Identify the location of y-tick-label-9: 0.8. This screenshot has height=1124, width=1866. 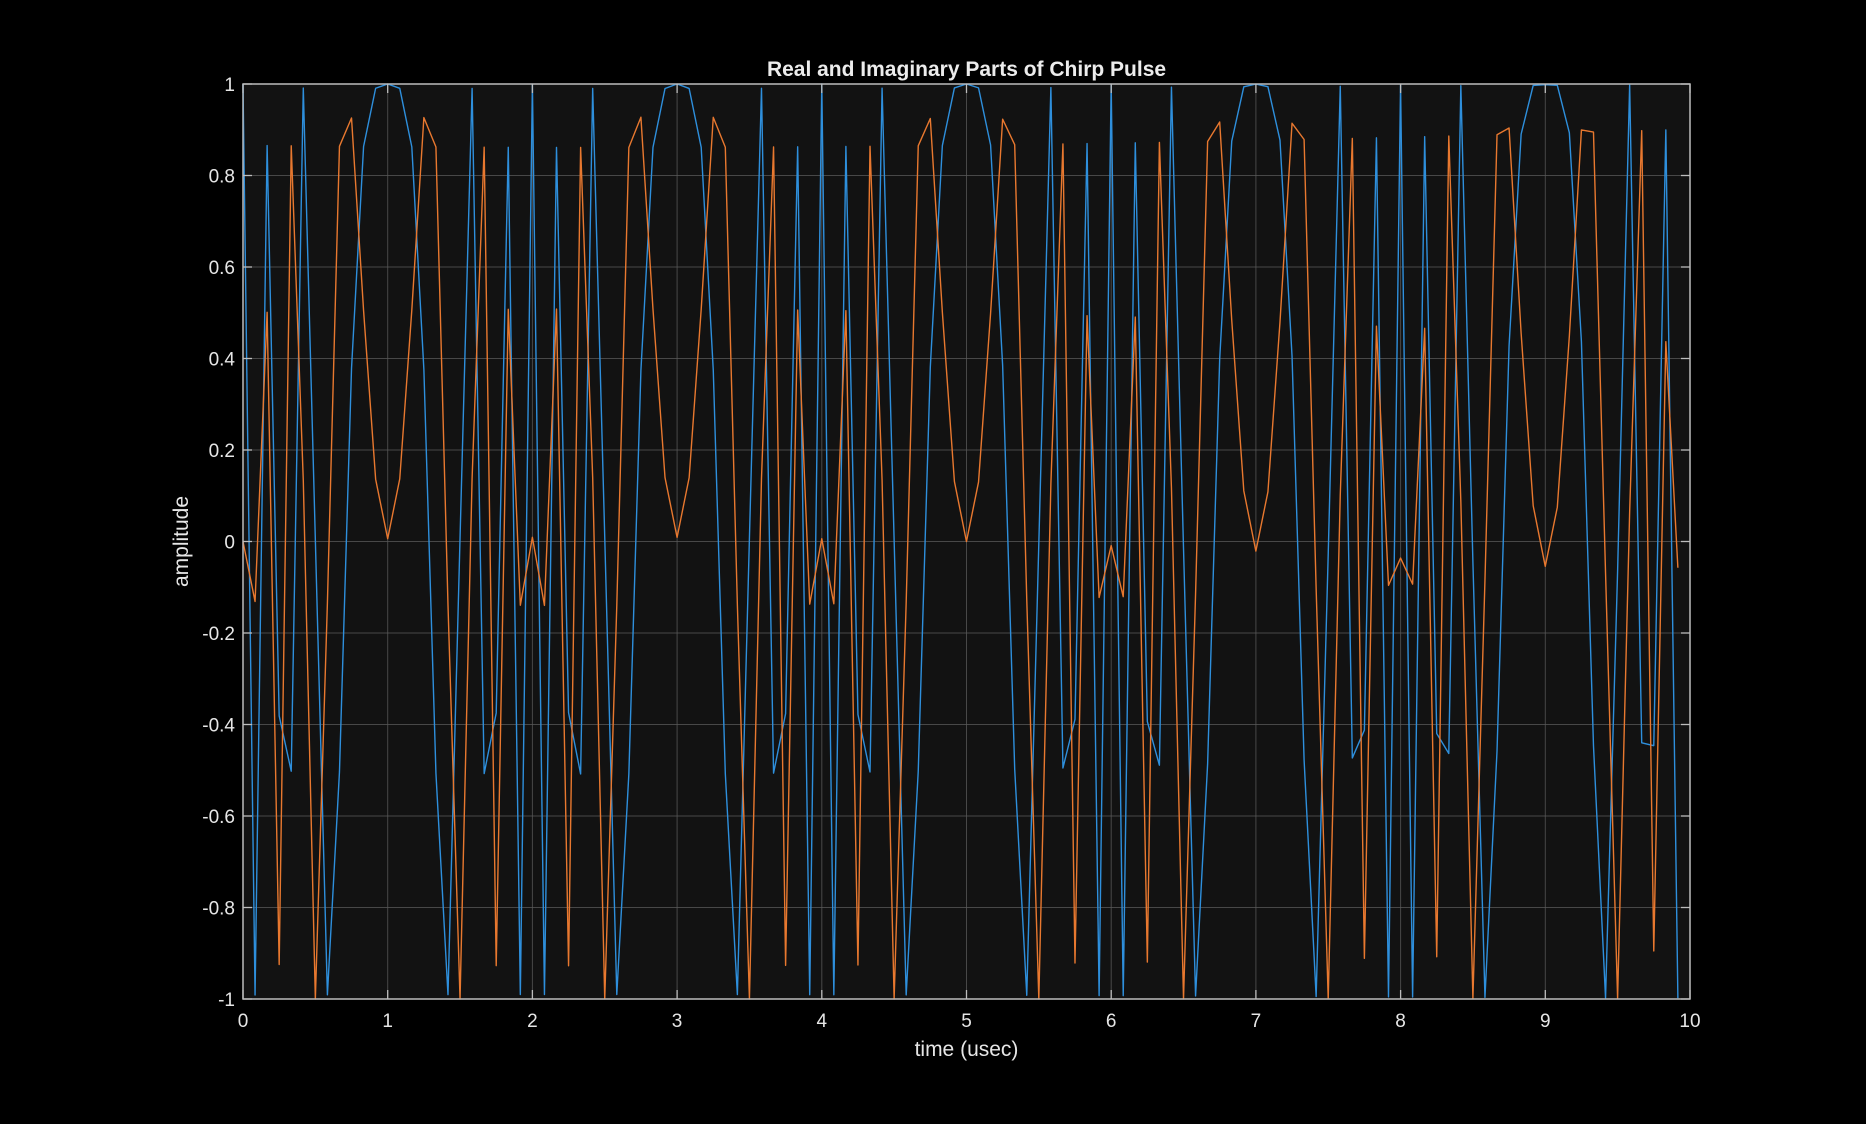
(222, 177).